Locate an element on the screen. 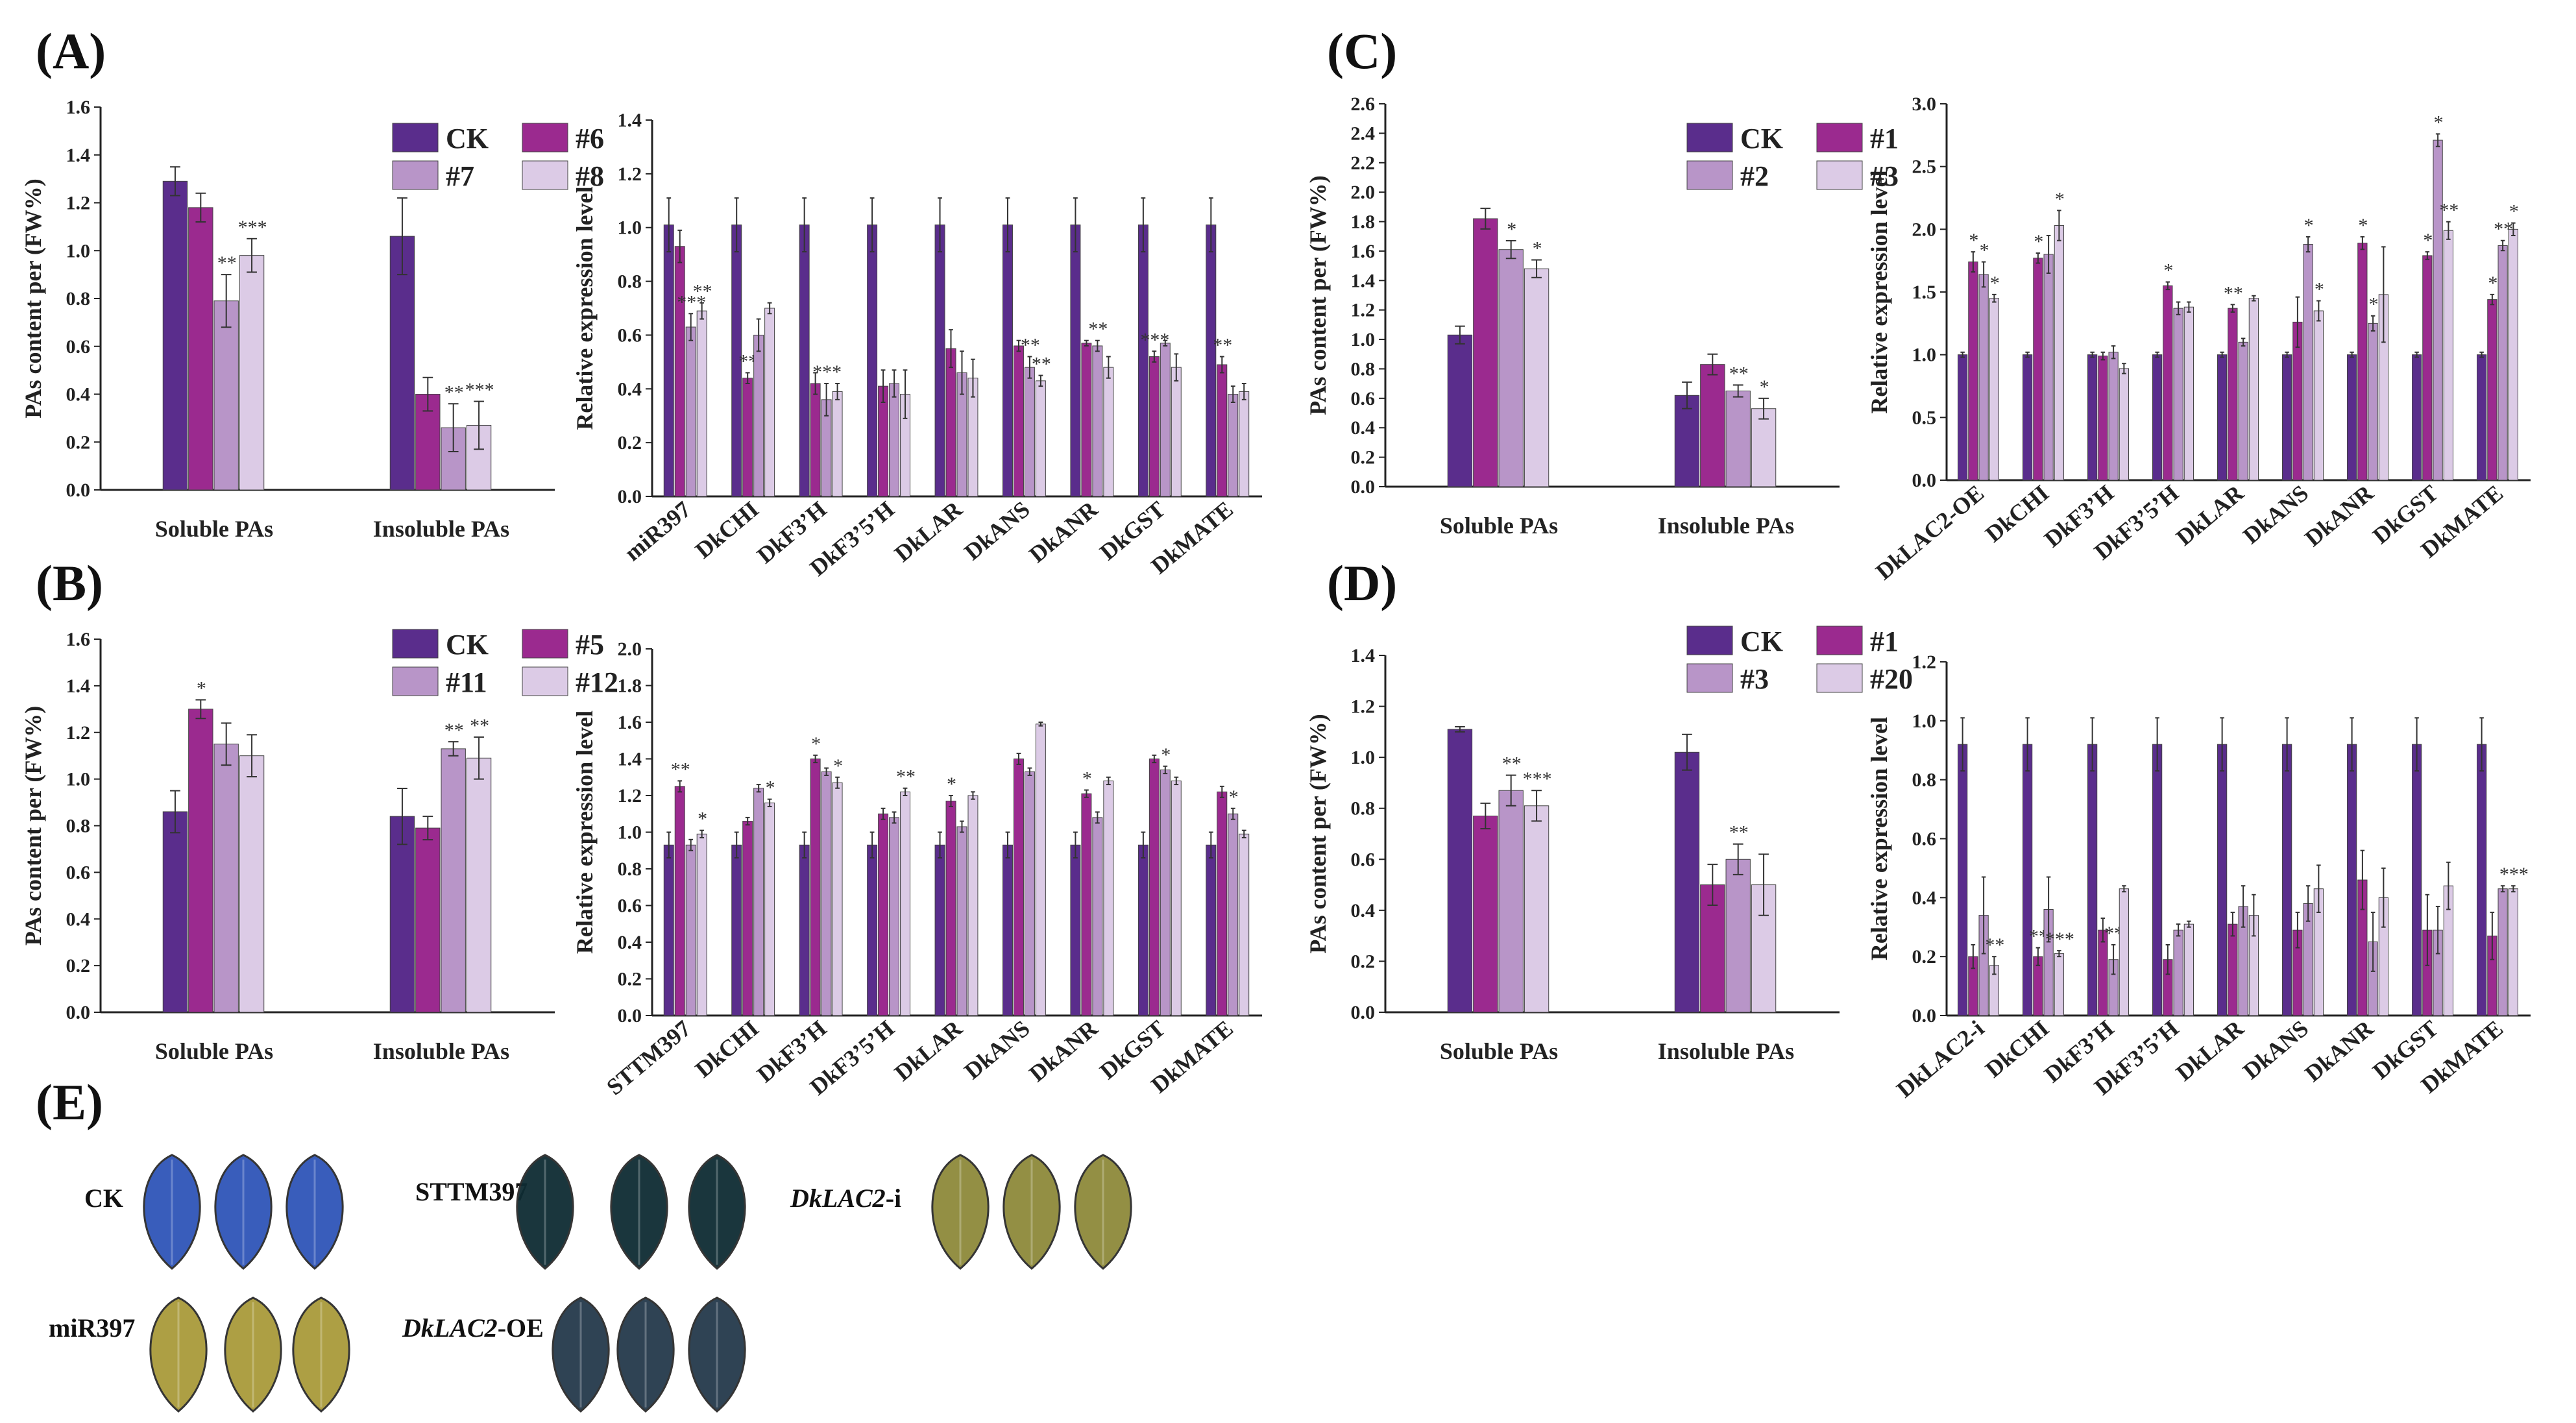 Image resolution: width=2576 pixels, height=1423 pixels. category-label: DkANR is located at coordinates (1063, 1051).